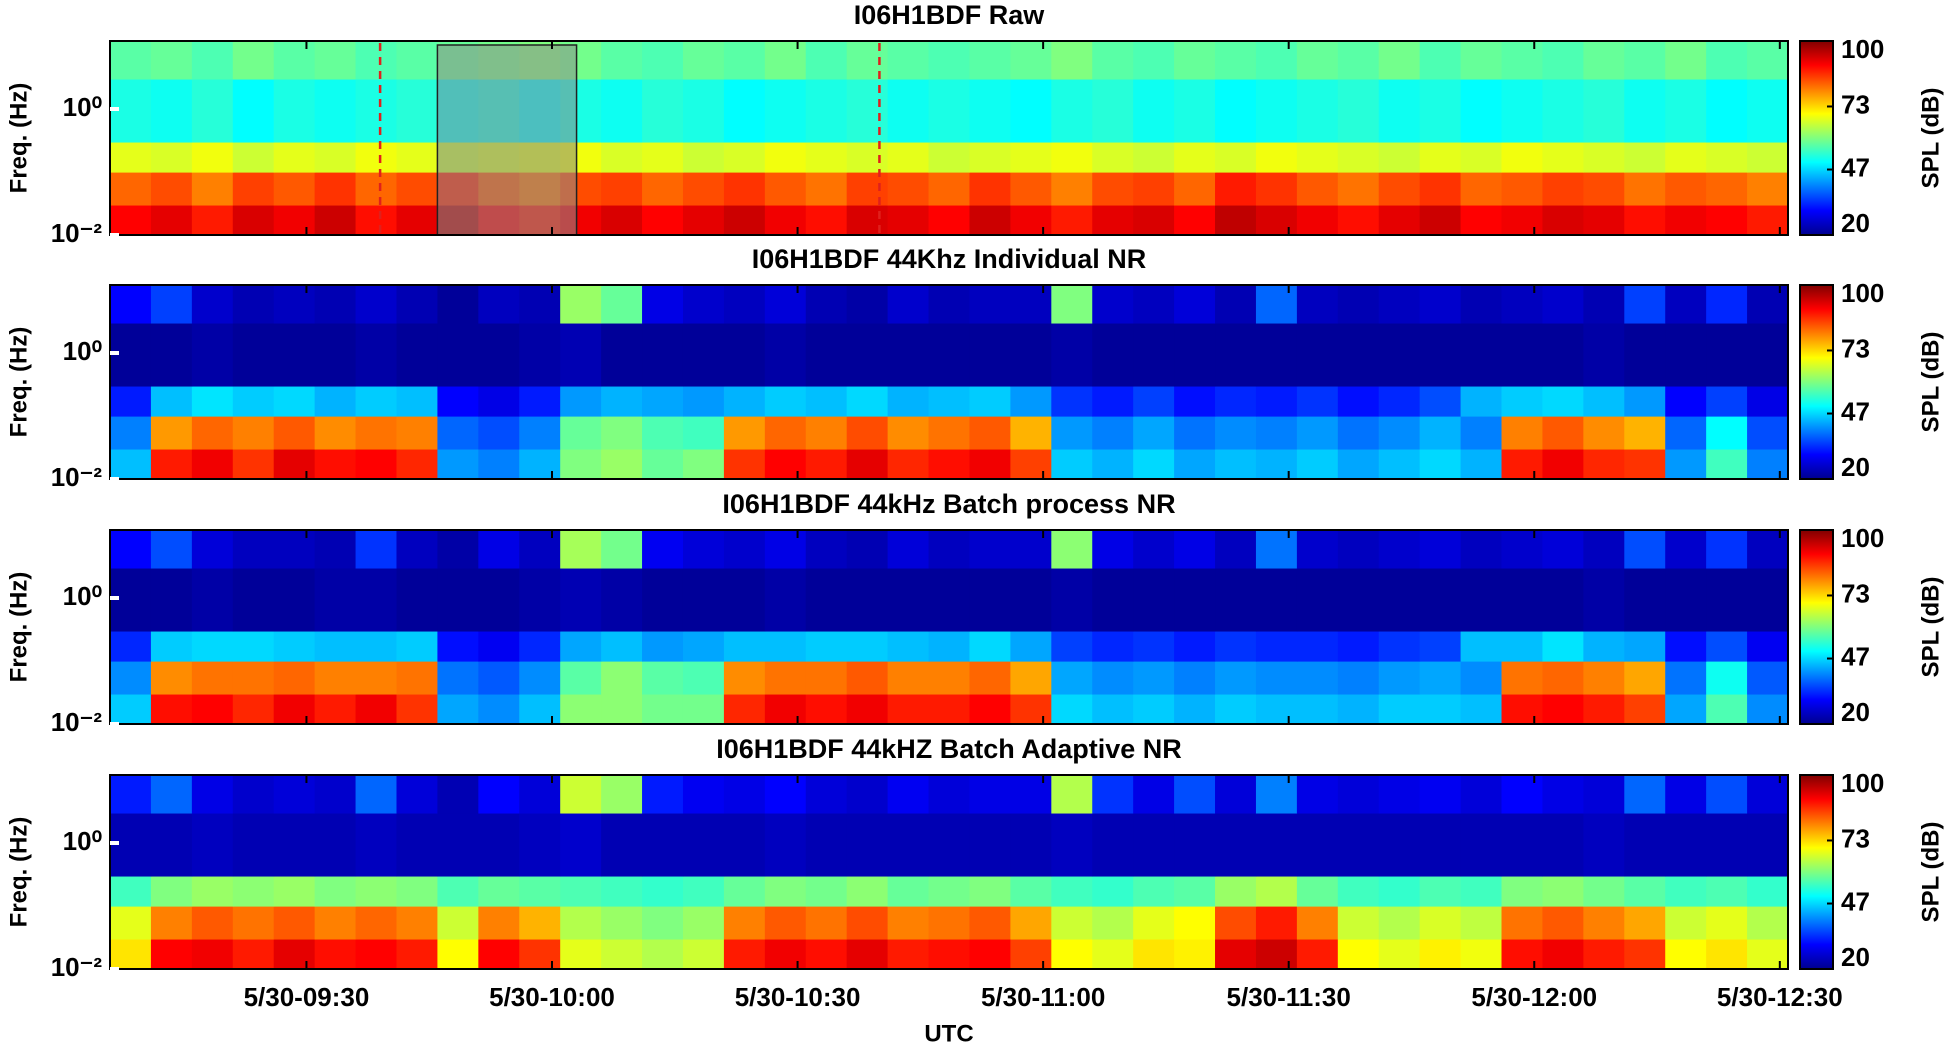  Describe the element at coordinates (1855, 593) in the screenshot. I see `colorbar-tick-label: 73` at that location.